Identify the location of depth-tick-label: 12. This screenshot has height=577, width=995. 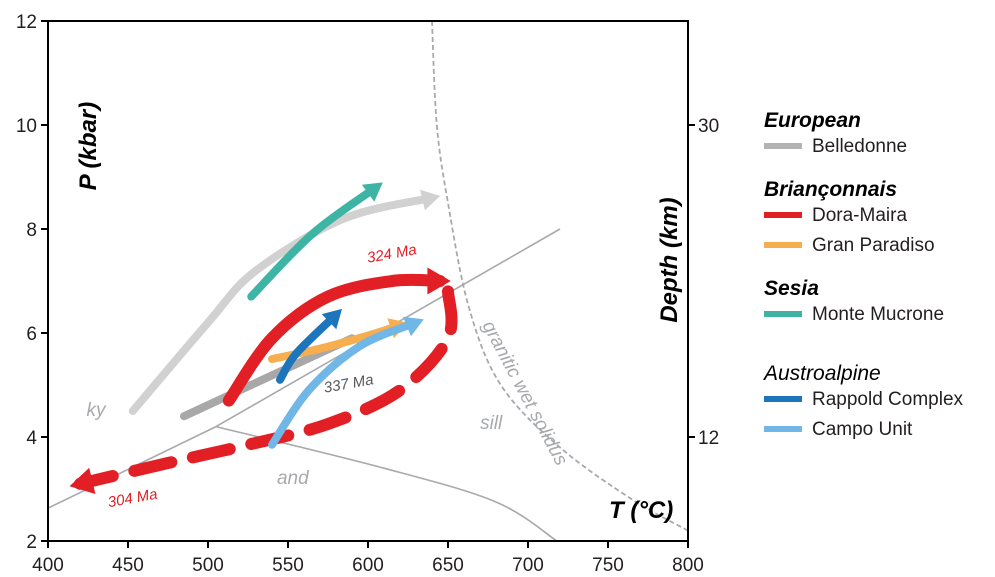
(708, 438).